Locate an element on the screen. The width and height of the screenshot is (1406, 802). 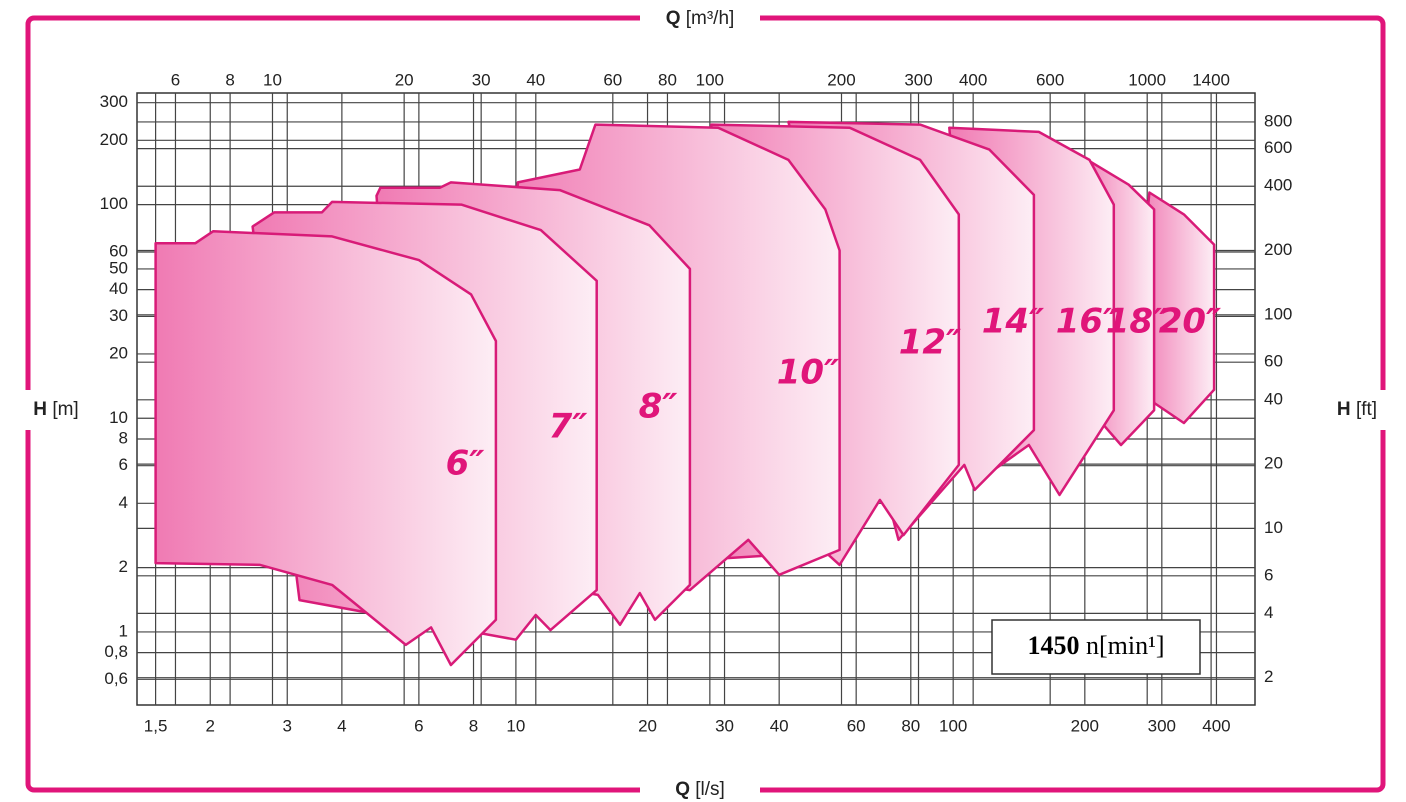
x2-axis-symbol: Q is located at coordinates (673, 18).